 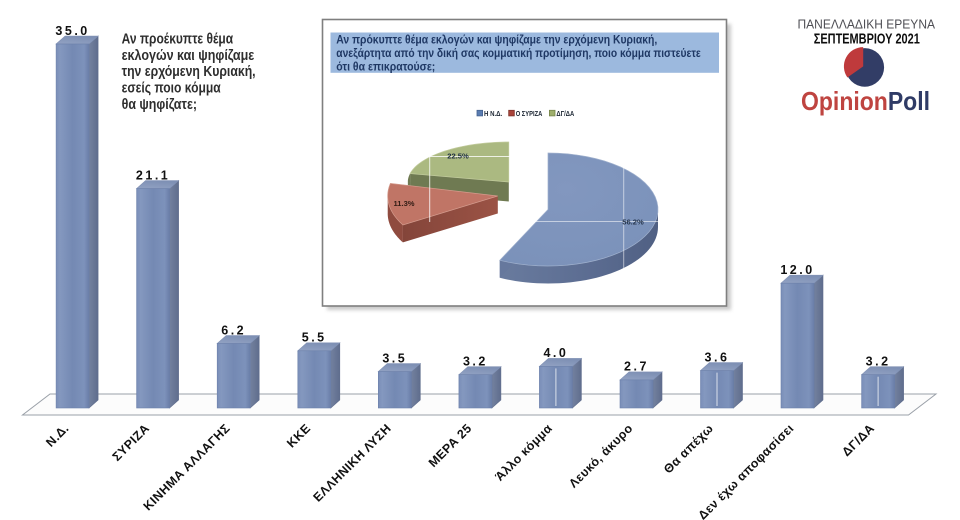 I want to click on svg-text: 3.5, so click(x=394, y=358).